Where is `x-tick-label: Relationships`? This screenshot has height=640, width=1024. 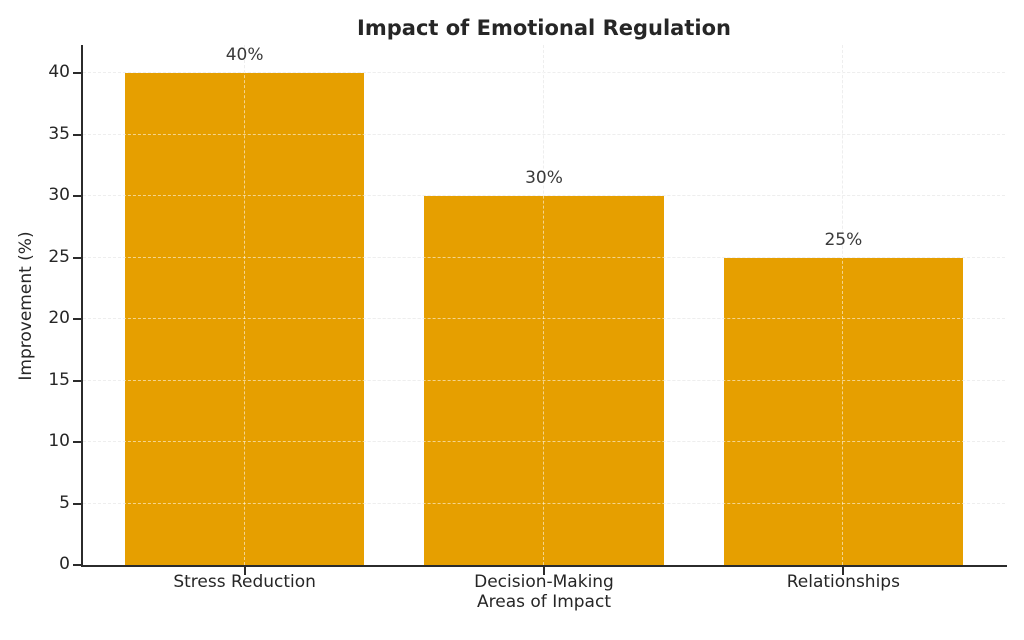
x-tick-label: Relationships is located at coordinates (843, 582).